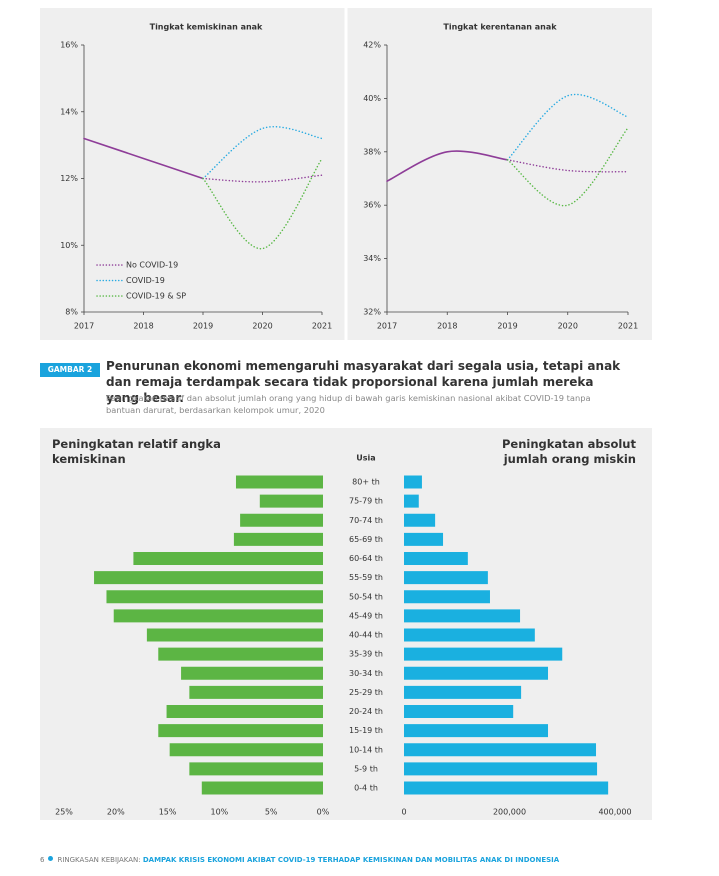  I want to click on pyramid-left-title: Peningkatan relatif angka kemiskinan, so click(136, 451).